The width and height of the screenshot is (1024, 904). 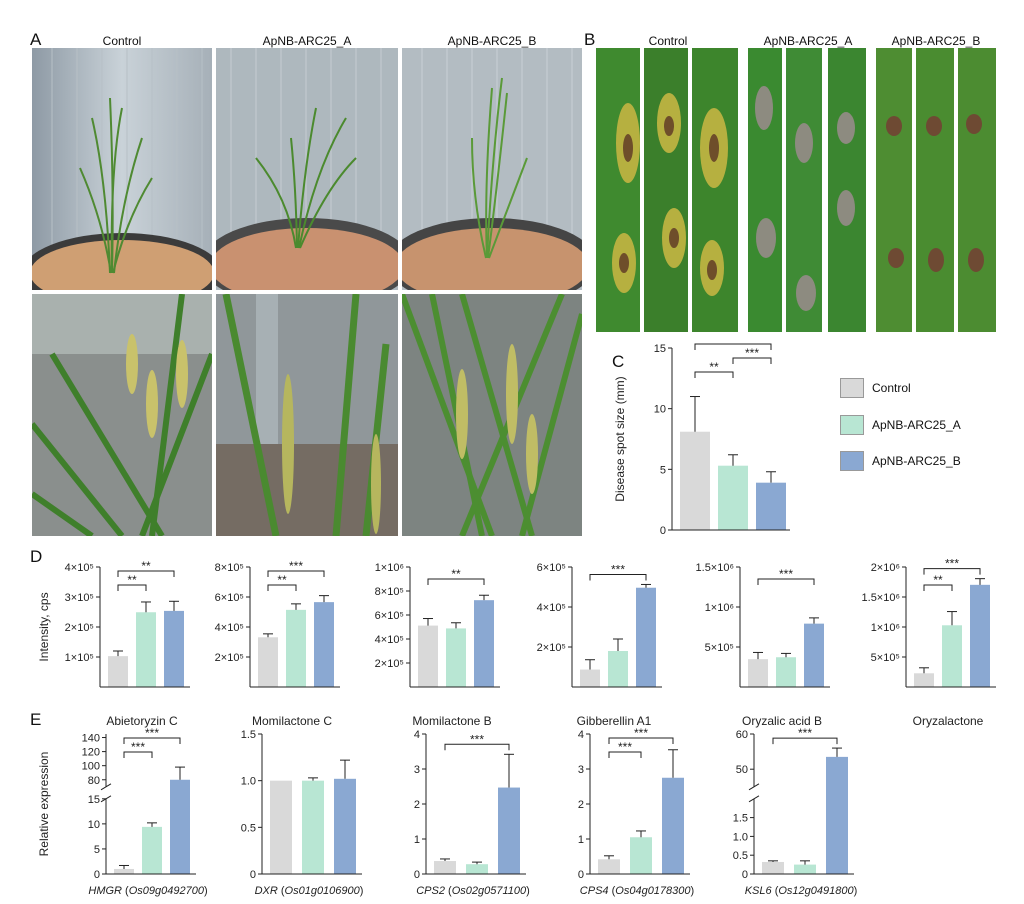 What do you see at coordinates (122, 415) in the screenshot?
I see `photo-a-control-panicle` at bounding box center [122, 415].